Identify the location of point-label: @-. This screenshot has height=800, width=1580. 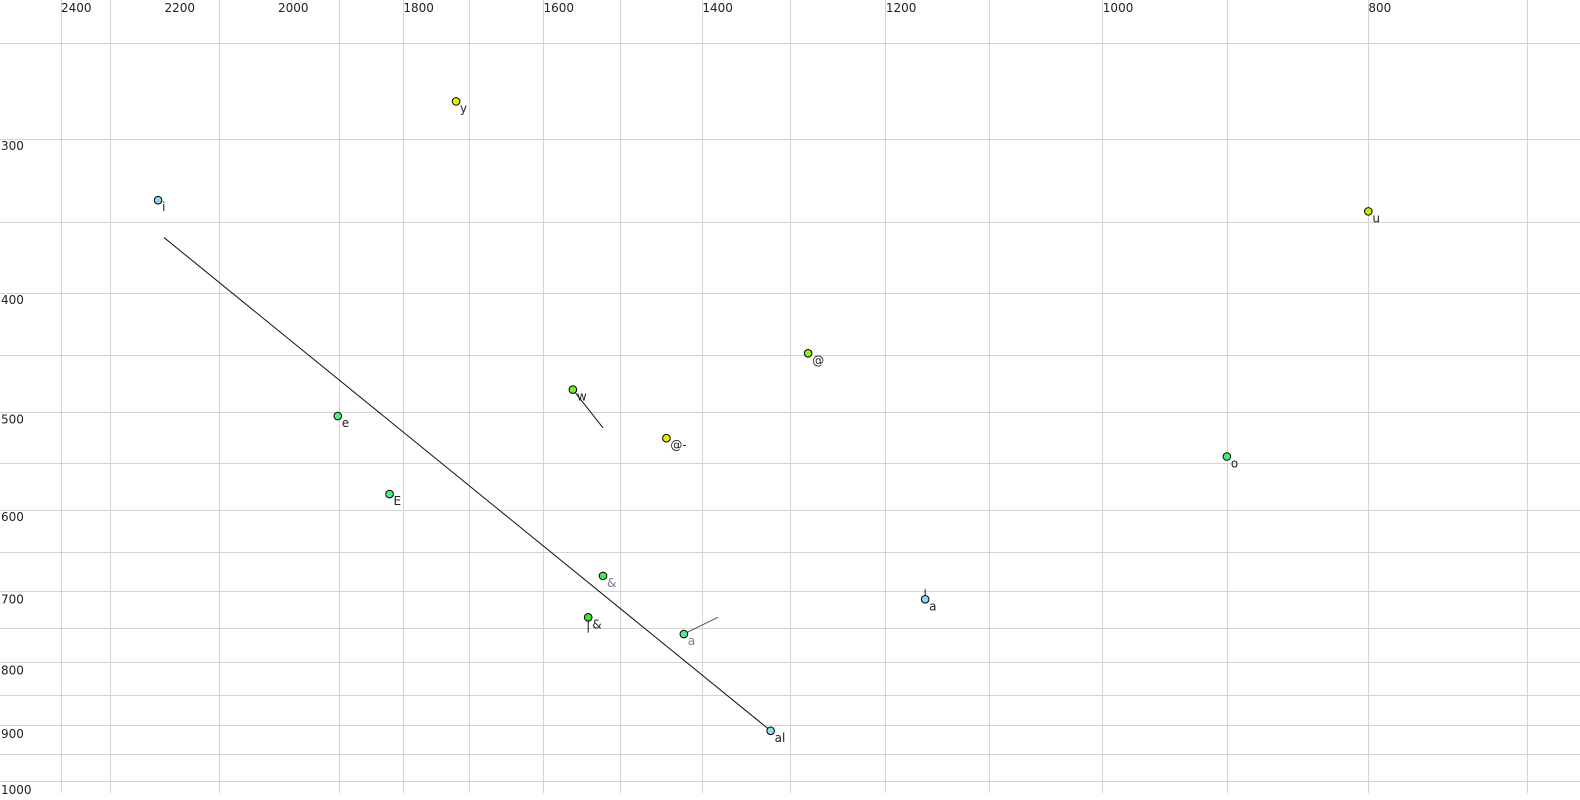
(678, 445).